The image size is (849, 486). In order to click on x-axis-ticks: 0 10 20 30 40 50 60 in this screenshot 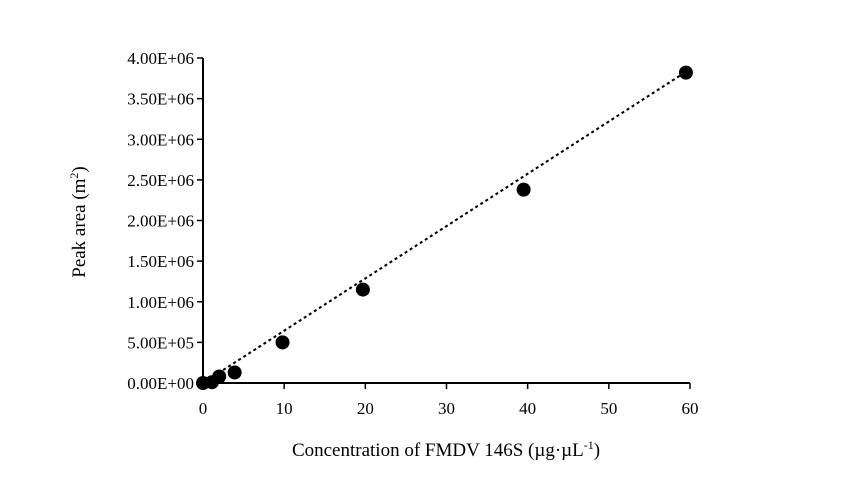, I will do `click(449, 400)`.